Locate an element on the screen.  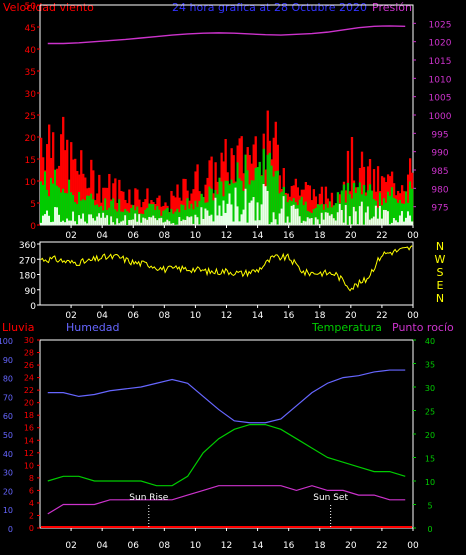
rain-tick-label: 2 is located at coordinates (31, 515).